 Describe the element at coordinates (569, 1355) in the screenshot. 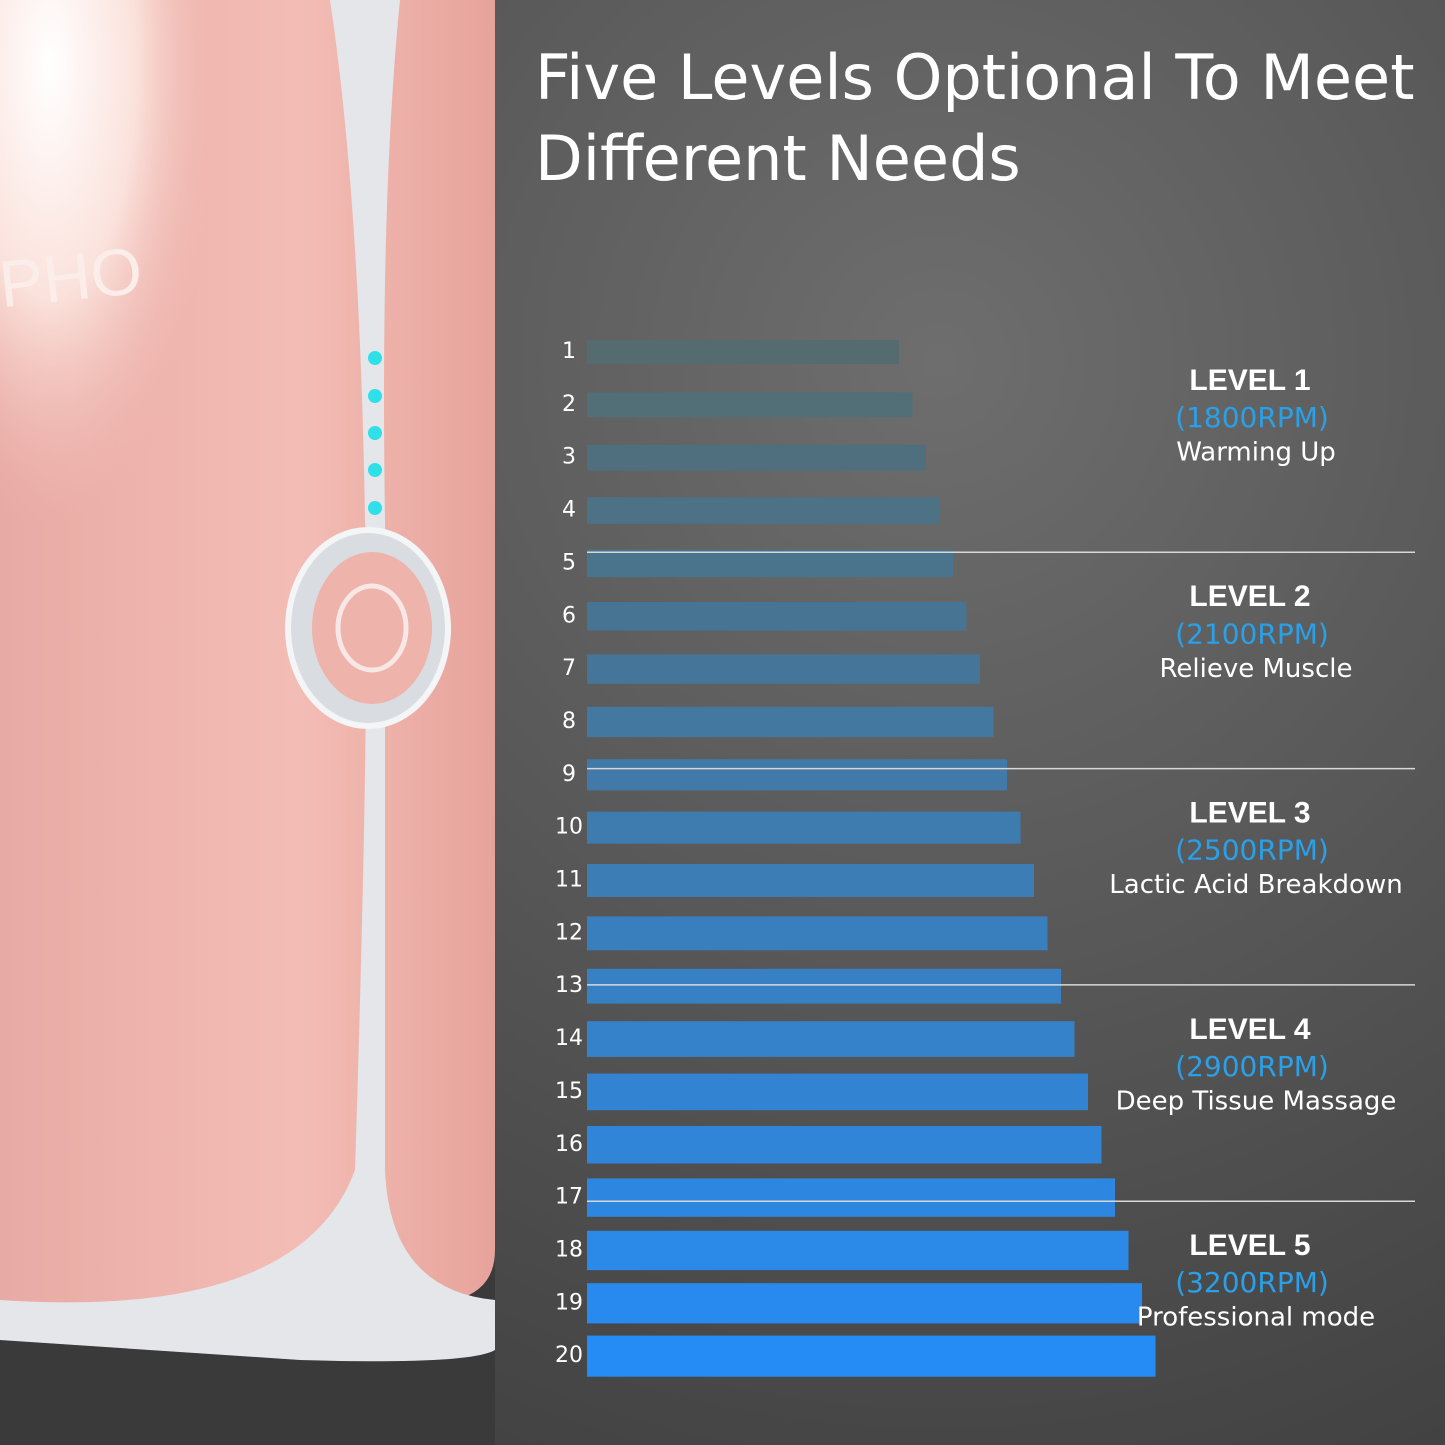

I see `bar-label: 20` at that location.